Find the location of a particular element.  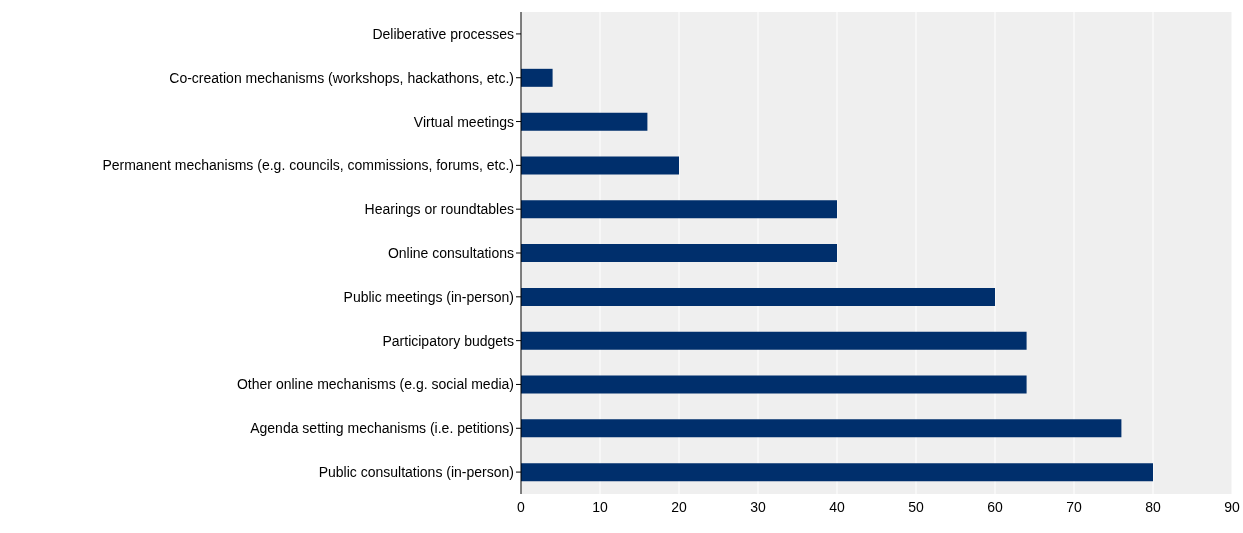

x-tick-label: 0 is located at coordinates (521, 506).